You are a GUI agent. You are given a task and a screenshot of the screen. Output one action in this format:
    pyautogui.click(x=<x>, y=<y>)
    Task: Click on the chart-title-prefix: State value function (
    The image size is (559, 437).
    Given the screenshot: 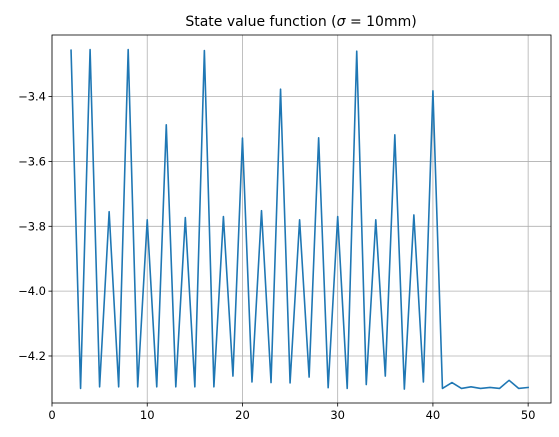 What is the action you would take?
    pyautogui.click(x=260, y=22)
    